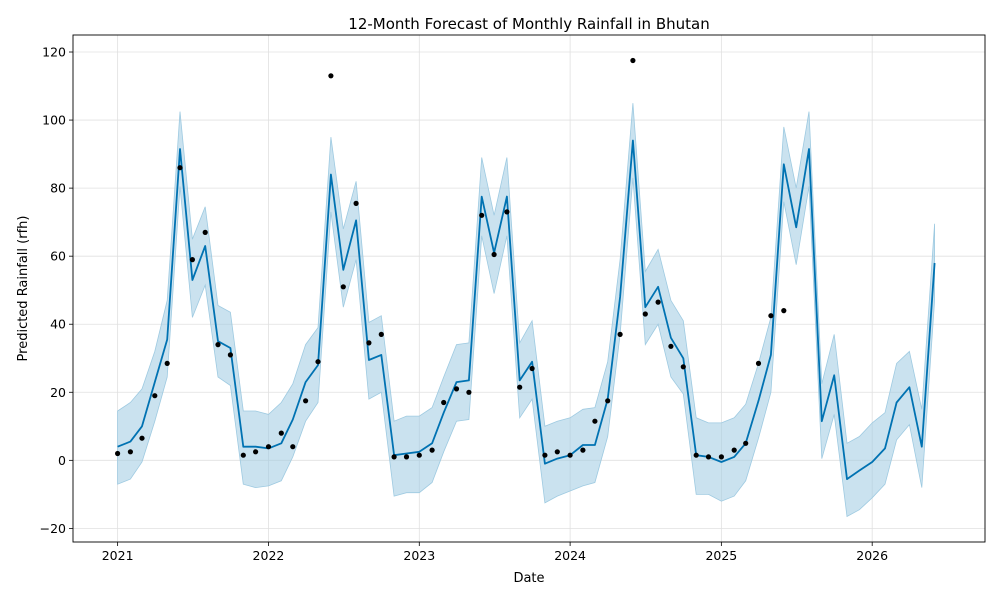 This screenshot has height=600, width=1000. I want to click on y-axis-label: Predicted Rainfall (rfh), so click(23, 289).